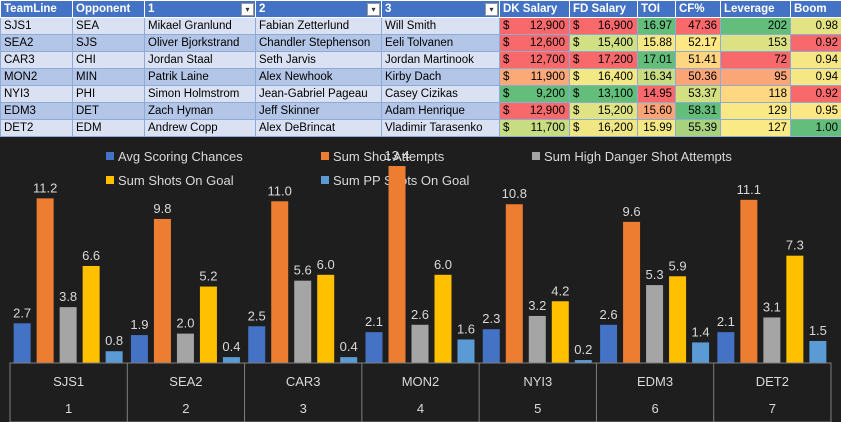  I want to click on cell-fd-salary: $17,200, so click(603, 60).